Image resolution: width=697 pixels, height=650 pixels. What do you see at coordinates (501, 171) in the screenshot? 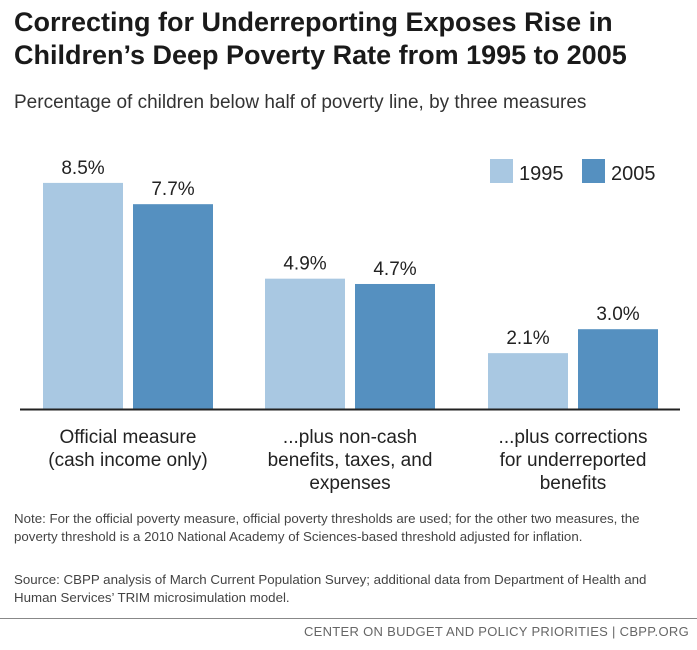
I see `legend-swatch-1995` at bounding box center [501, 171].